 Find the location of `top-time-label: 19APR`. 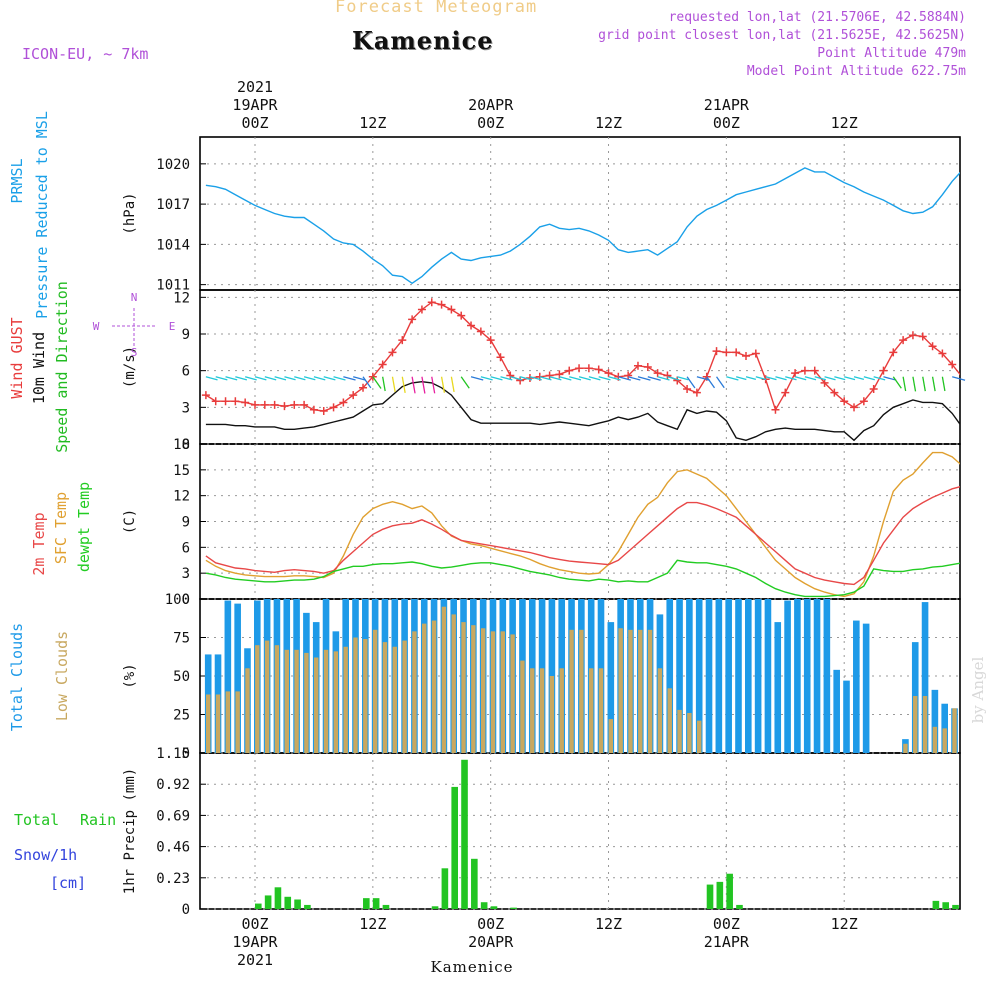

top-time-label: 19APR is located at coordinates (255, 105).